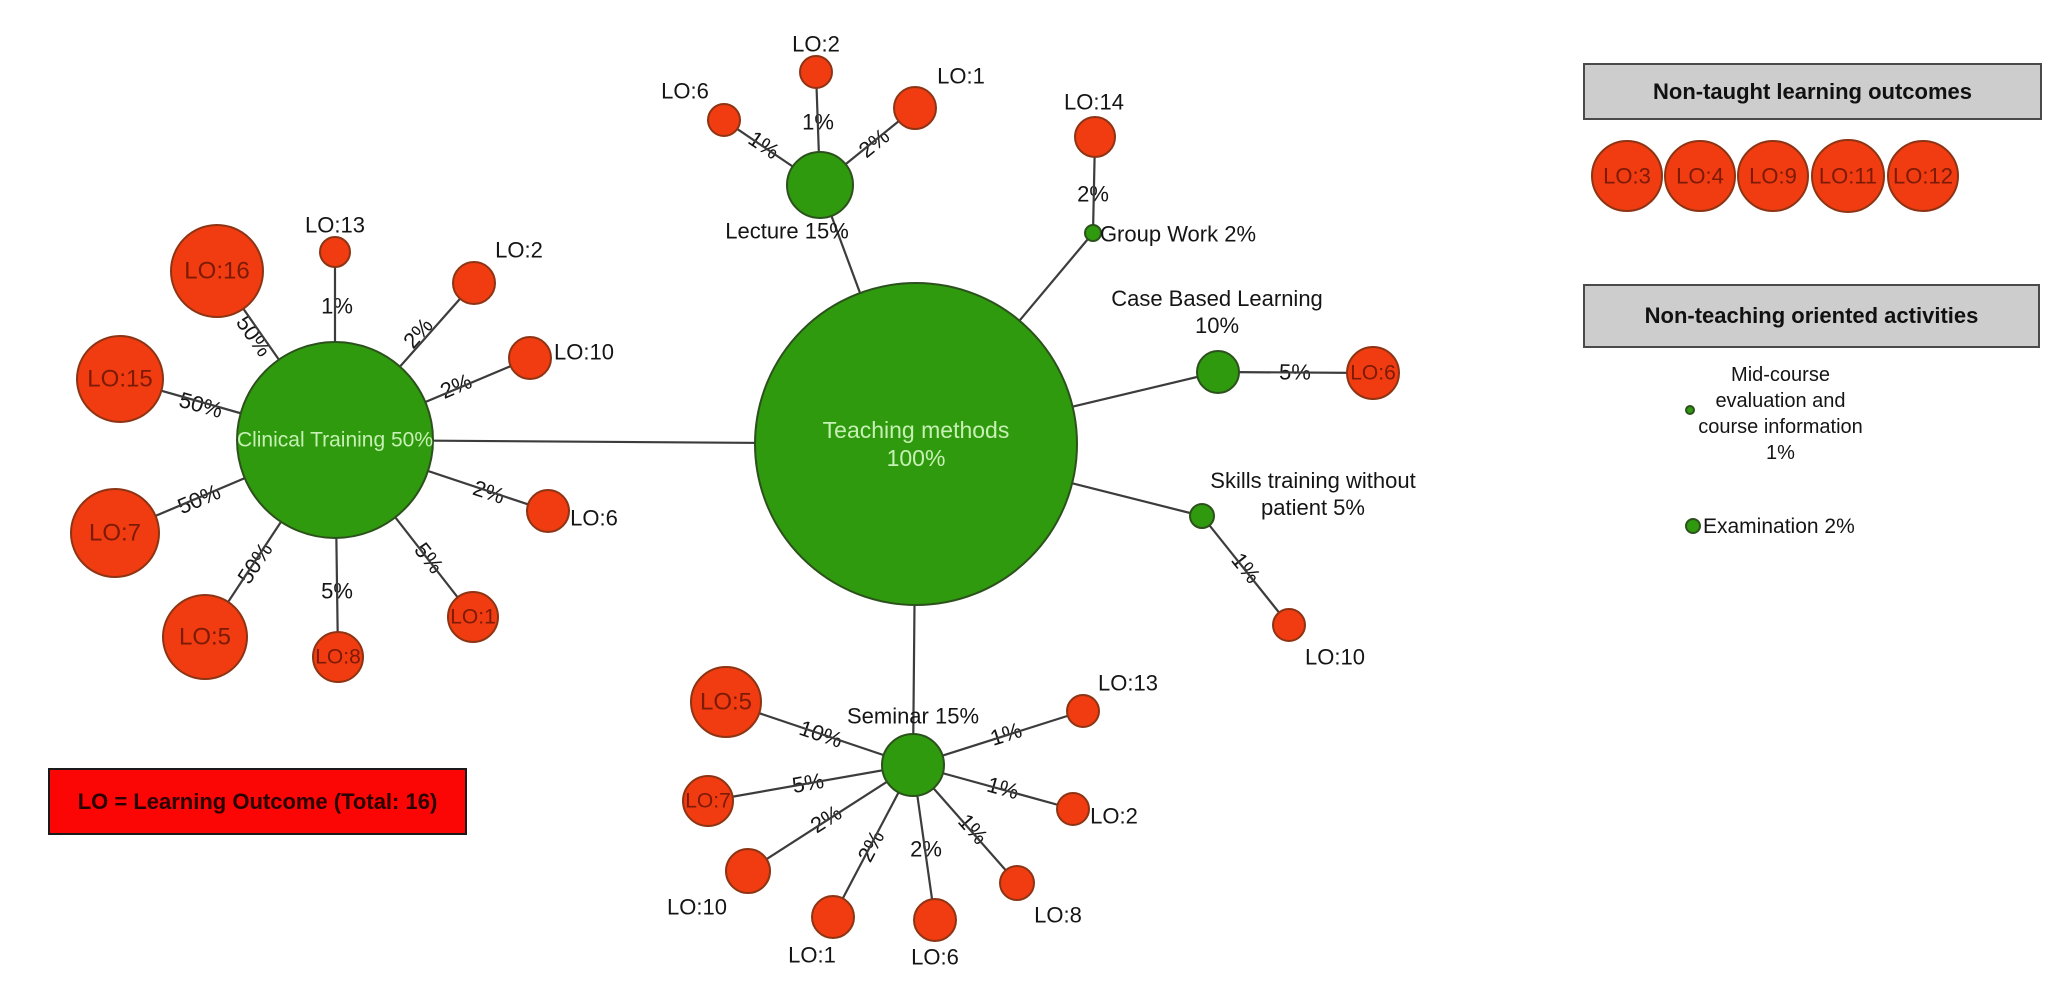 The image size is (2059, 1001). I want to click on edge-clinical-training-cli-lo13-label: 1%, so click(337, 306).